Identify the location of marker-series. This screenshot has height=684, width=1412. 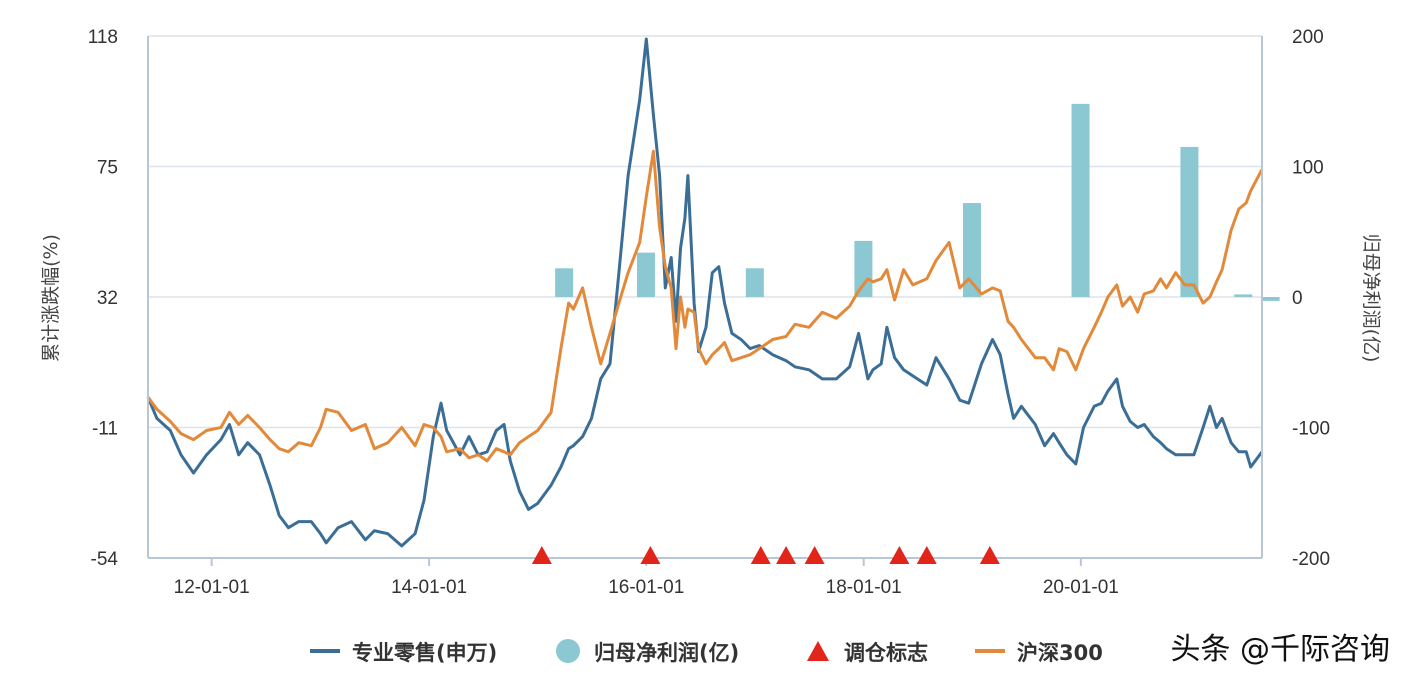
(765, 555).